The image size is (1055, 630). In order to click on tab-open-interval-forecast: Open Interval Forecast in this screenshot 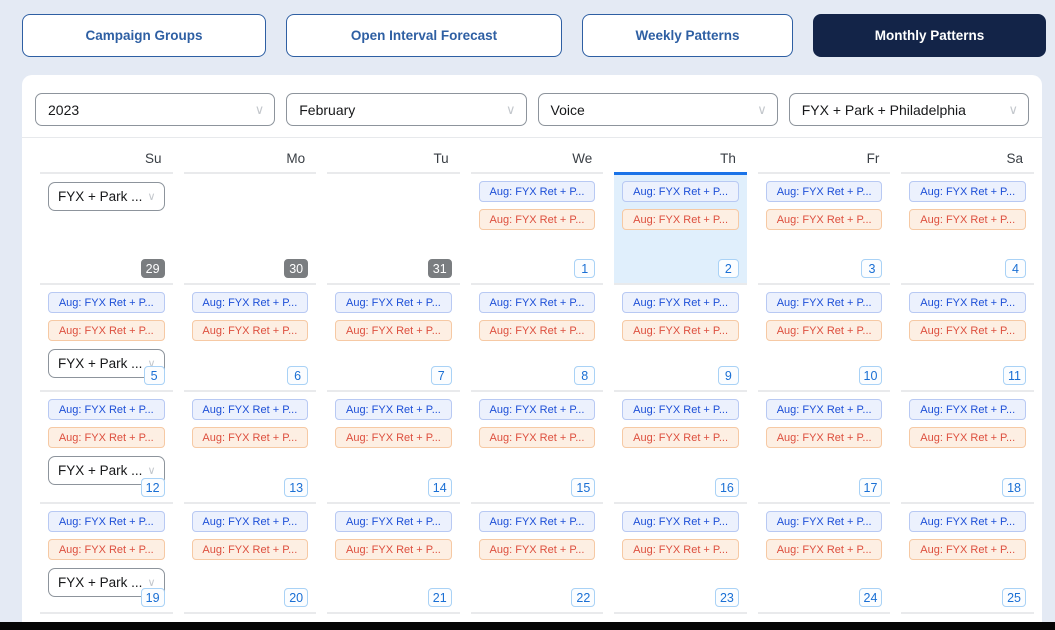, I will do `click(424, 35)`.